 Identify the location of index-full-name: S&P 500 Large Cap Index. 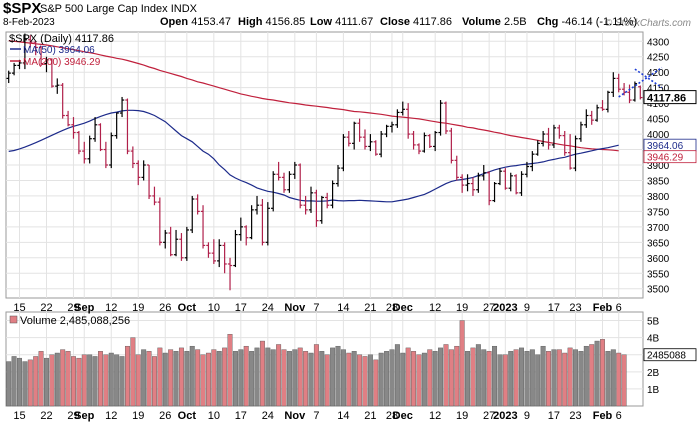
(104, 9).